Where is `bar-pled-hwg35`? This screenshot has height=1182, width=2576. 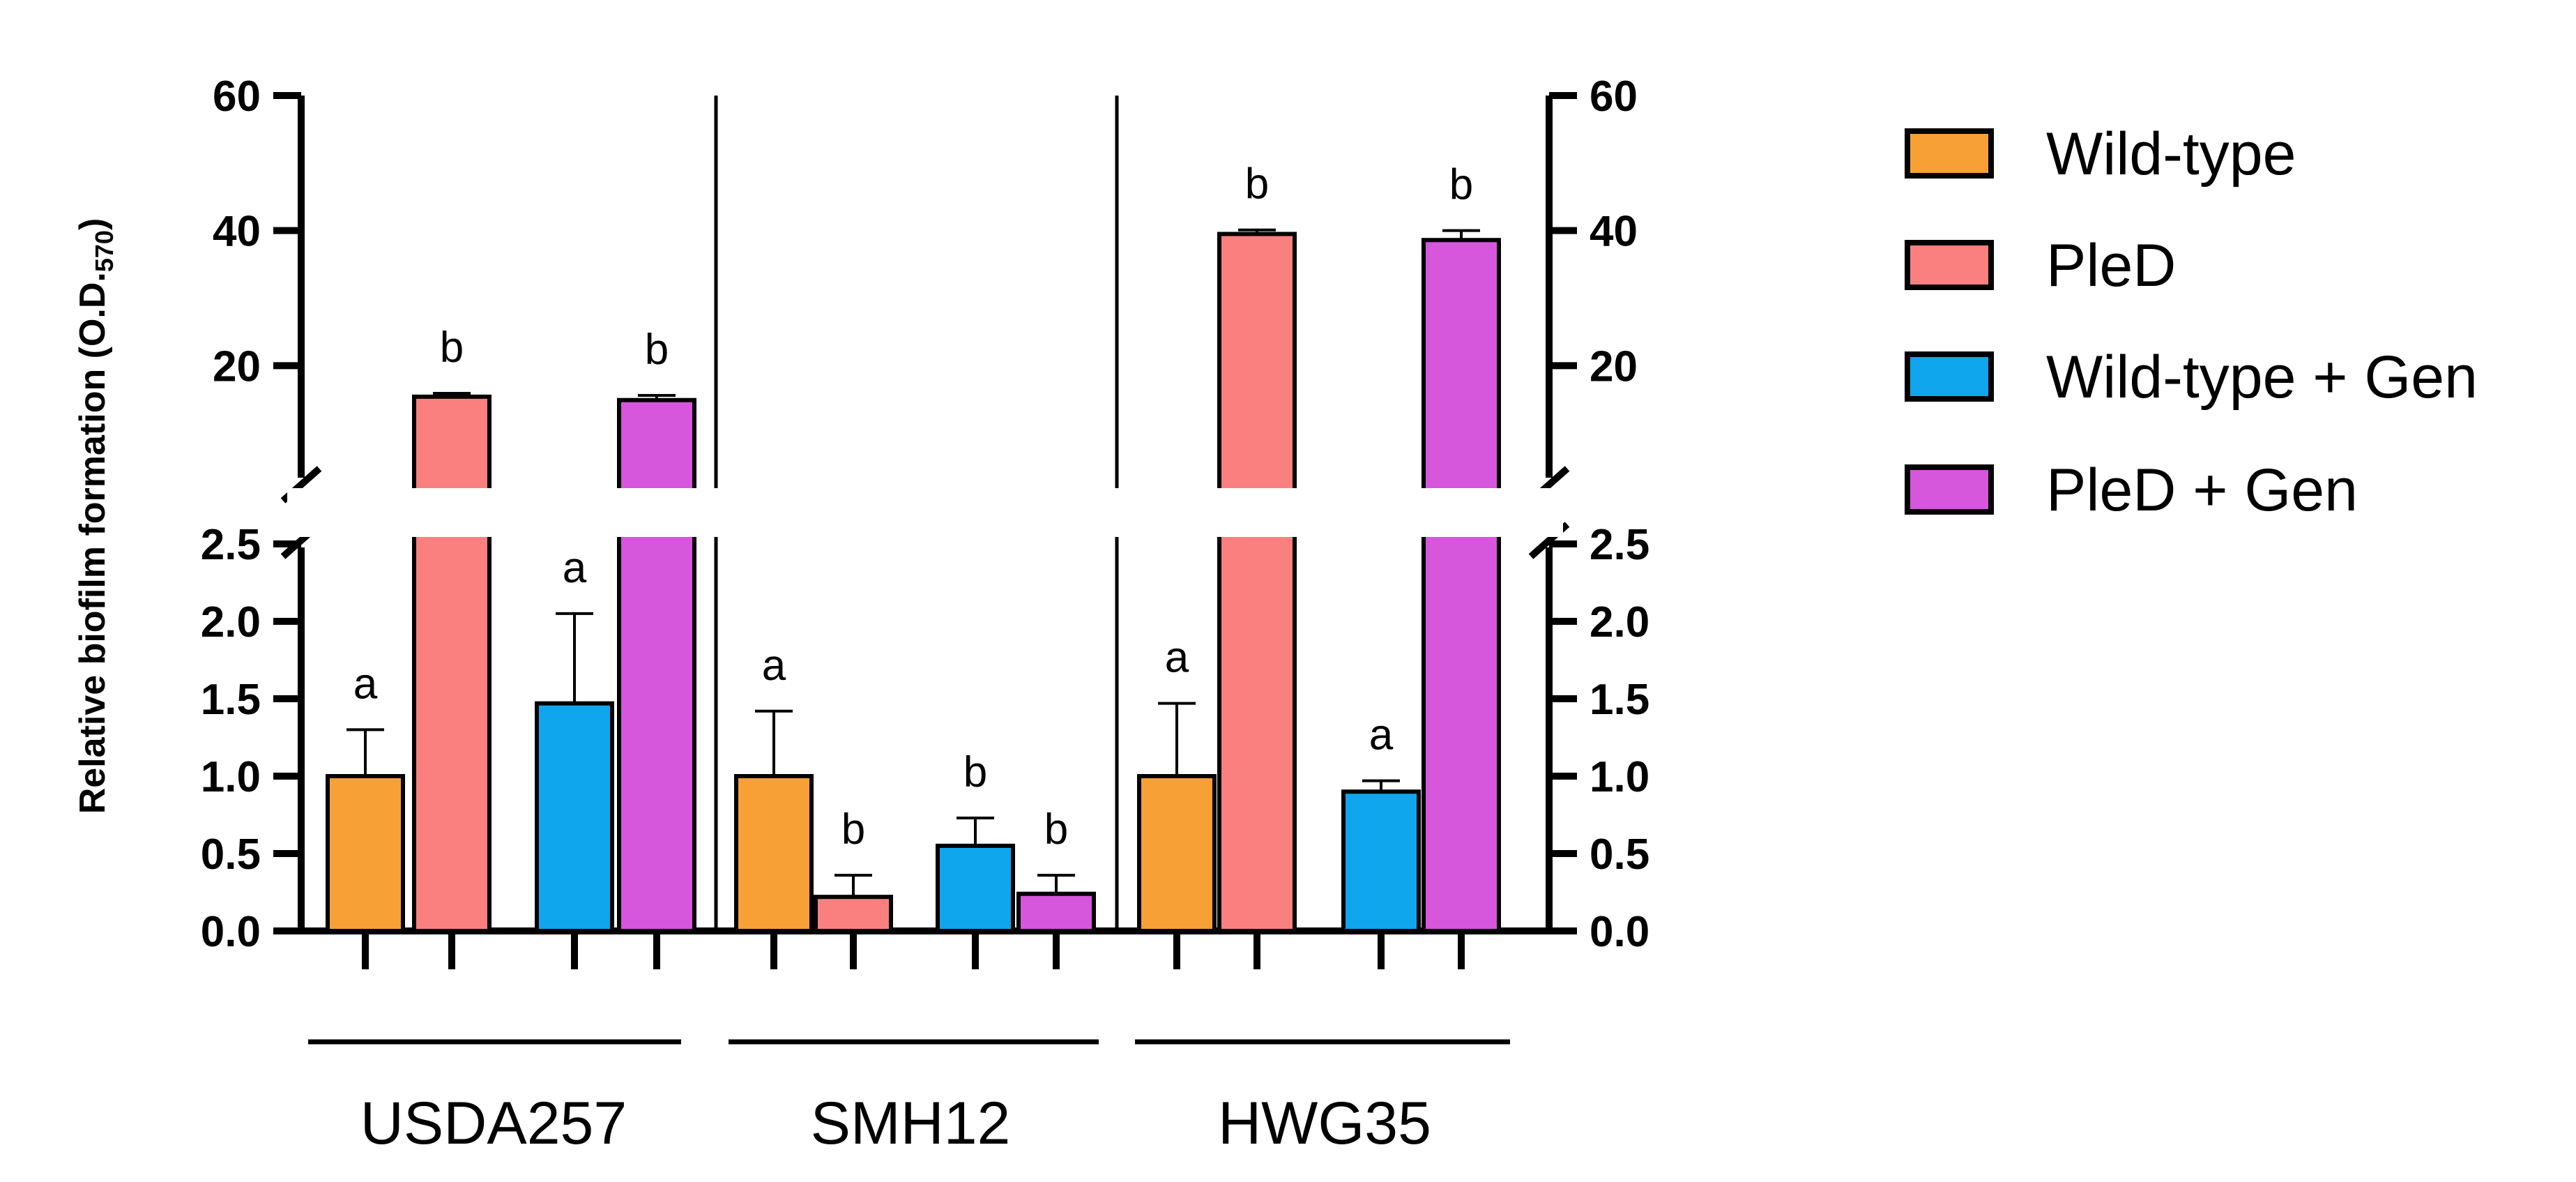 bar-pled-hwg35 is located at coordinates (1257, 582).